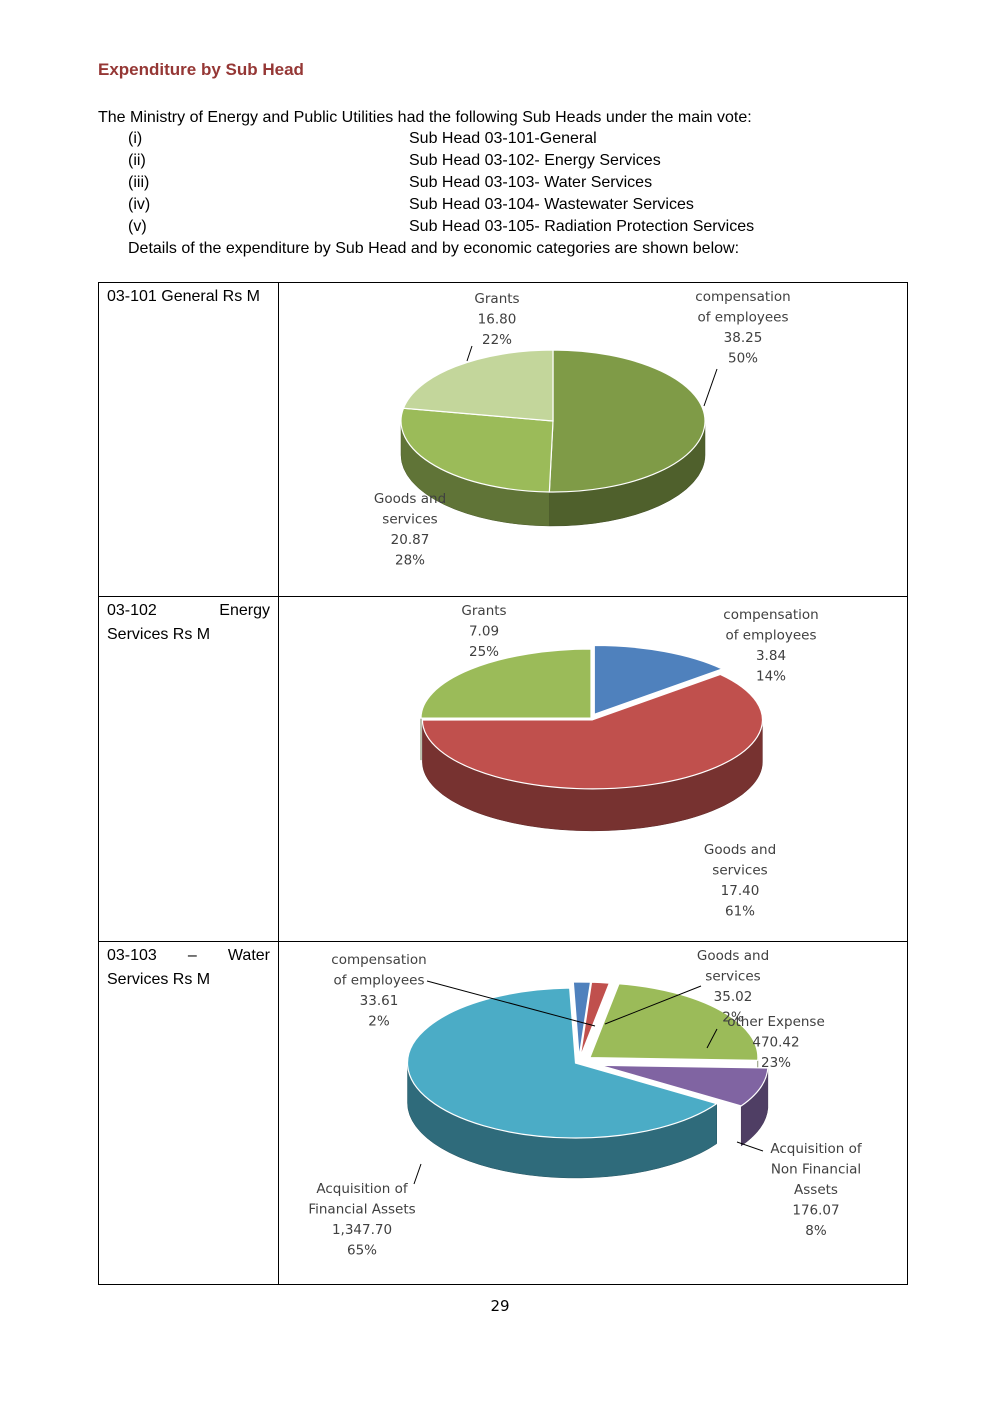 Image resolution: width=1000 pixels, height=1414 pixels. What do you see at coordinates (531, 182) in the screenshot?
I see `sub-head-label: Sub Head 03-103- Water Services` at bounding box center [531, 182].